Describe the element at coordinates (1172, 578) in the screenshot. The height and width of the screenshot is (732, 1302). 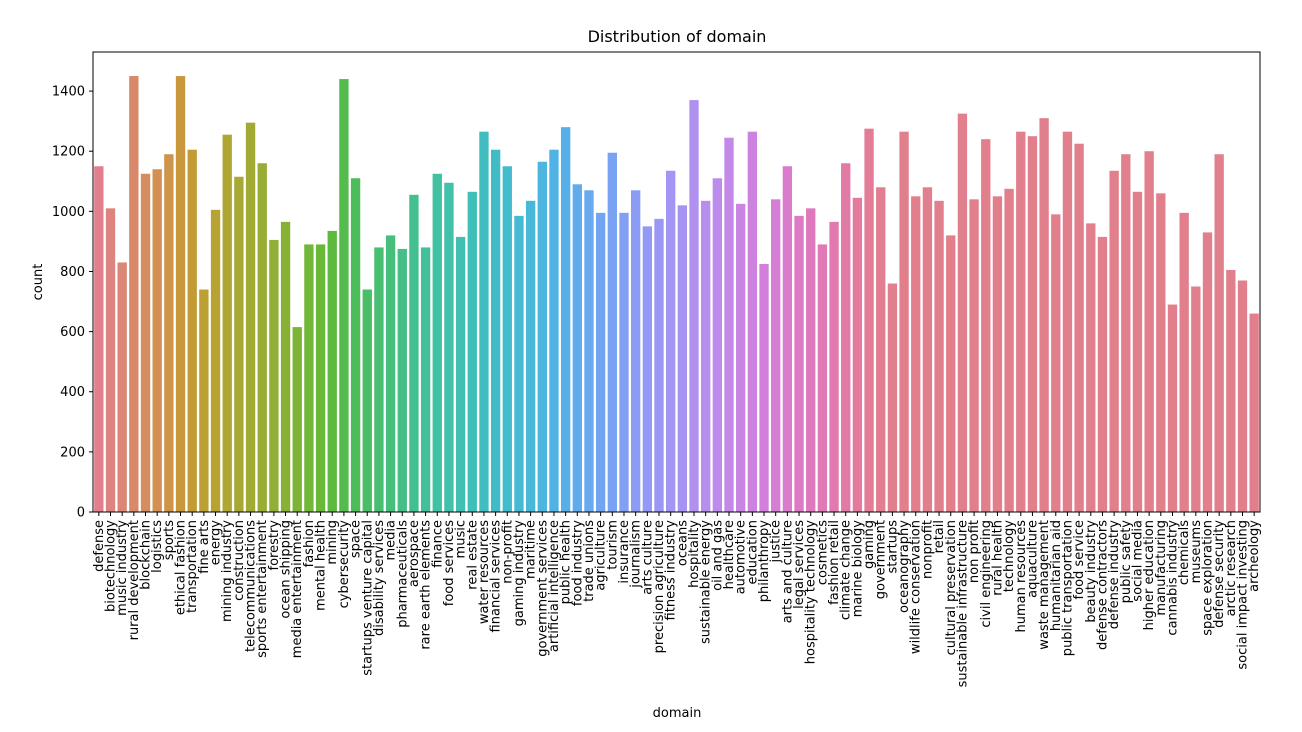
I see `x-tick-label: cannabis industry` at that location.